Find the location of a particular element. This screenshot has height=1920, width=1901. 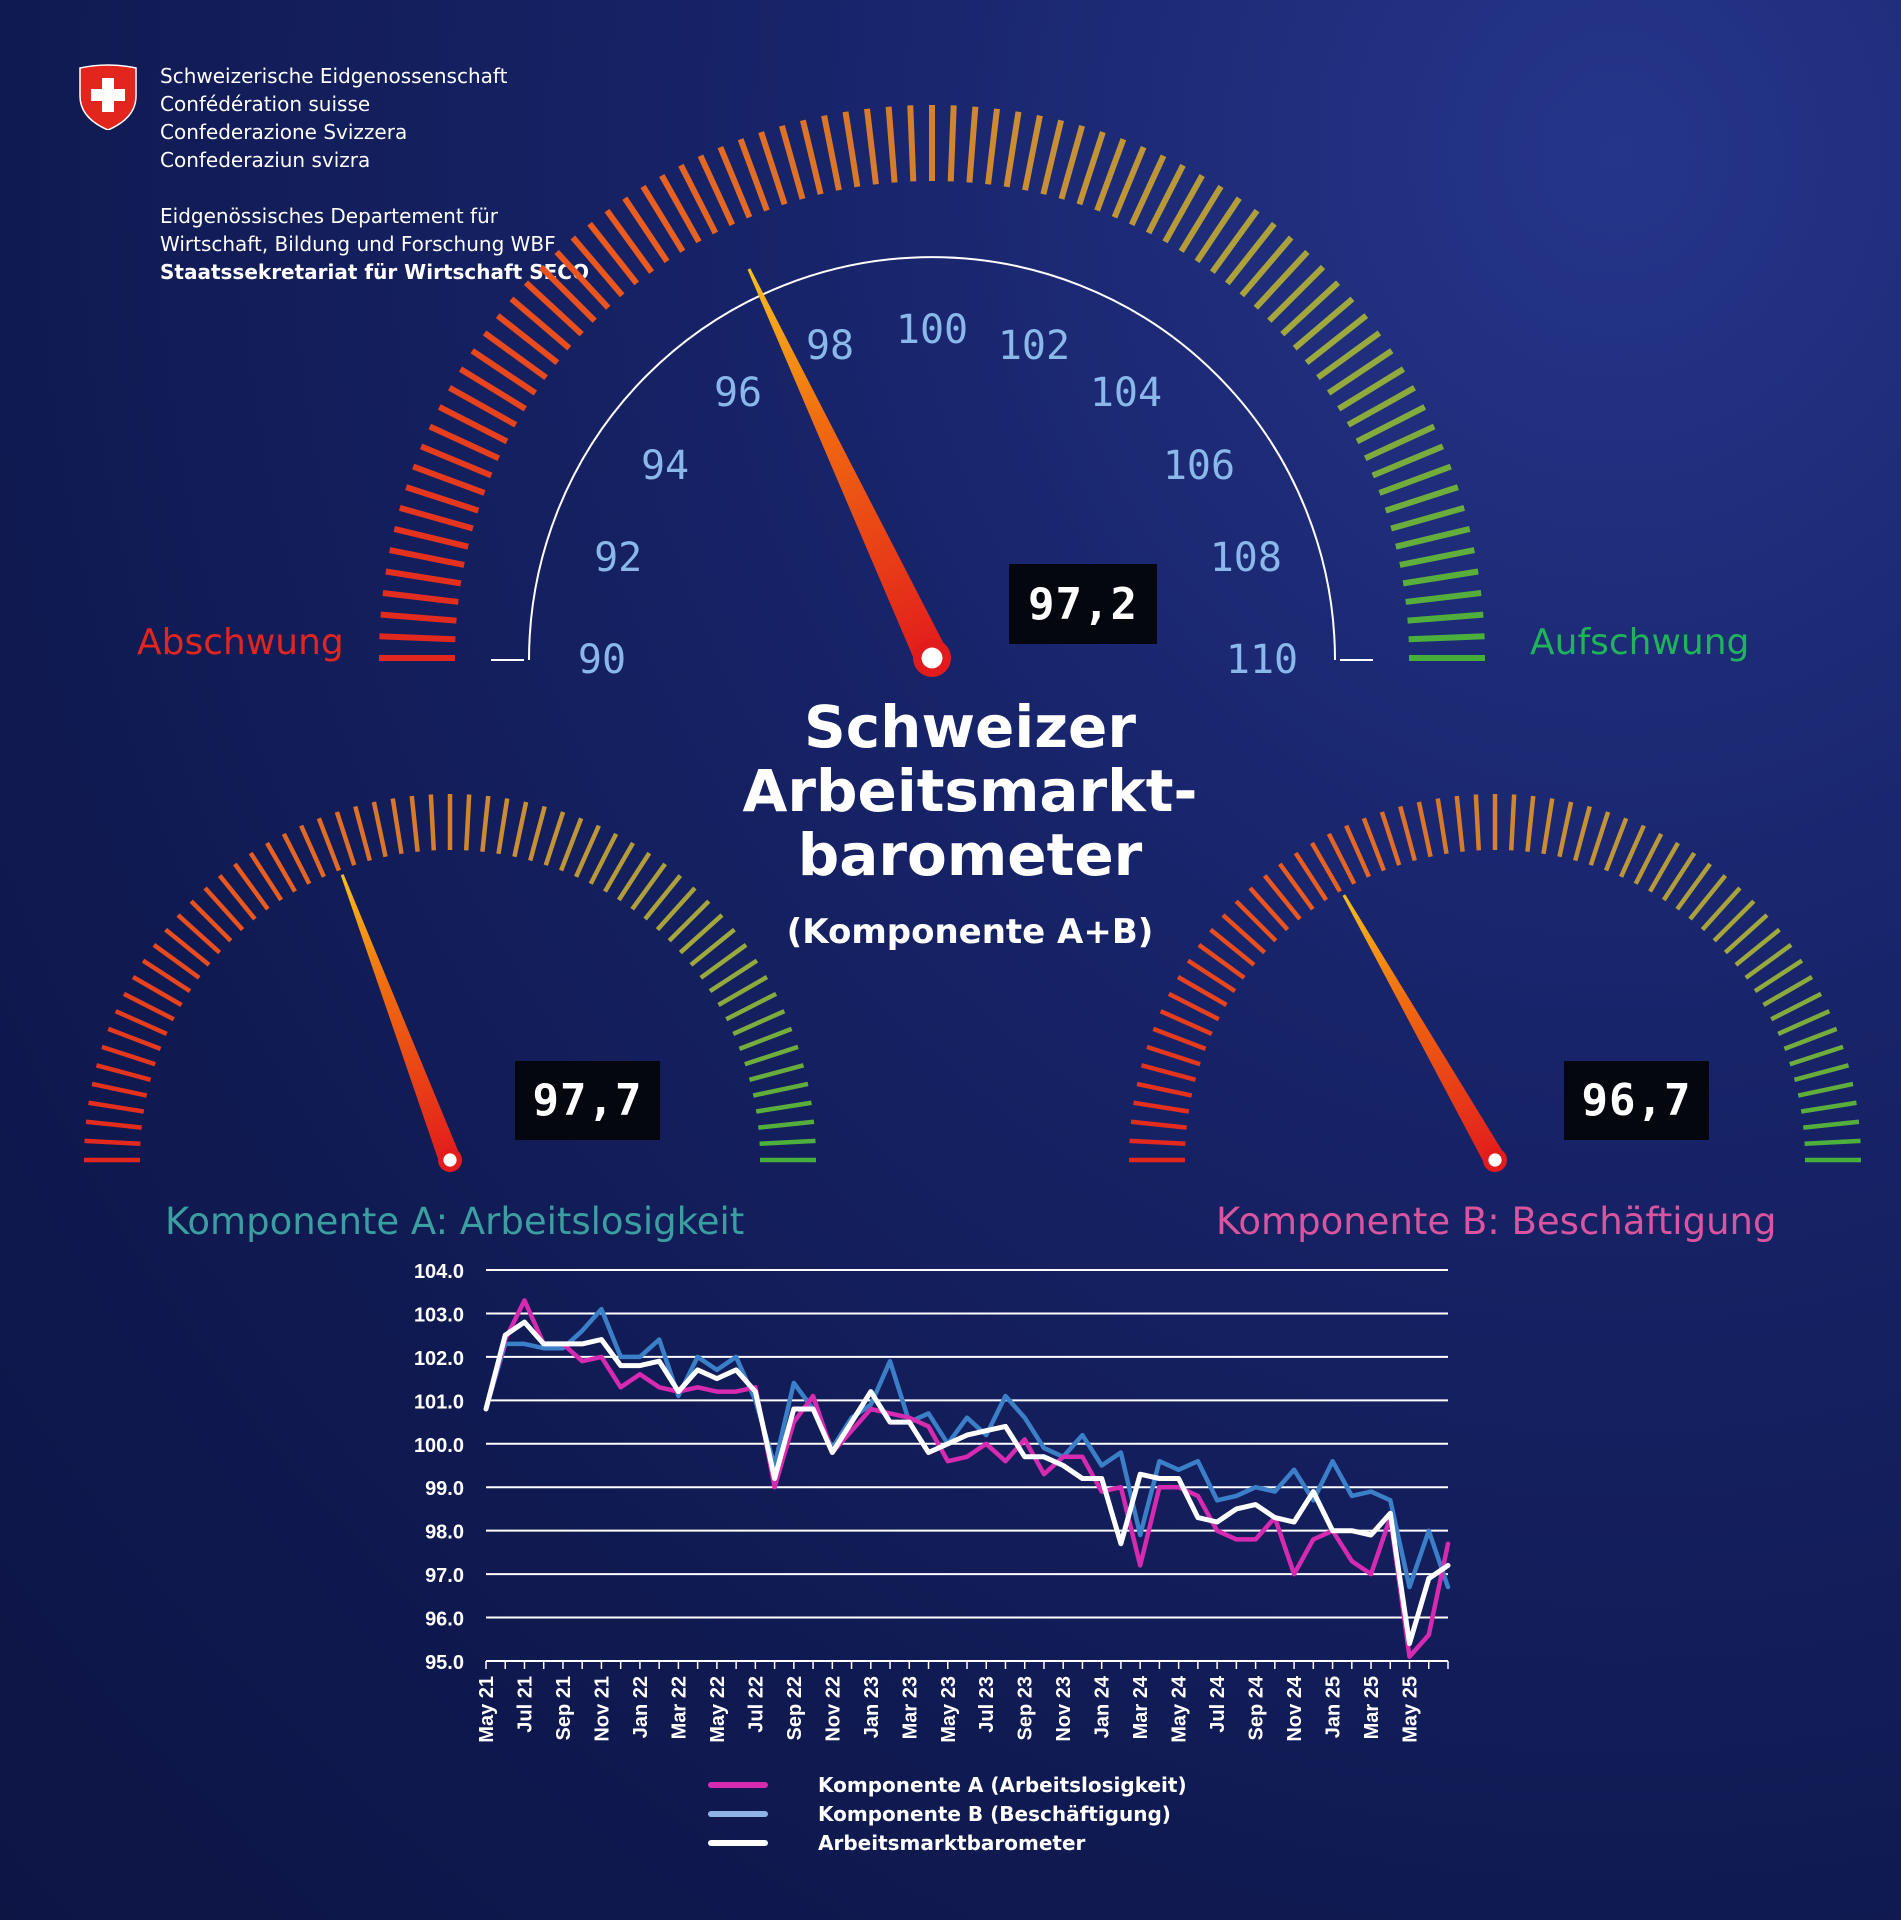

scale-label: 94 is located at coordinates (665, 466).